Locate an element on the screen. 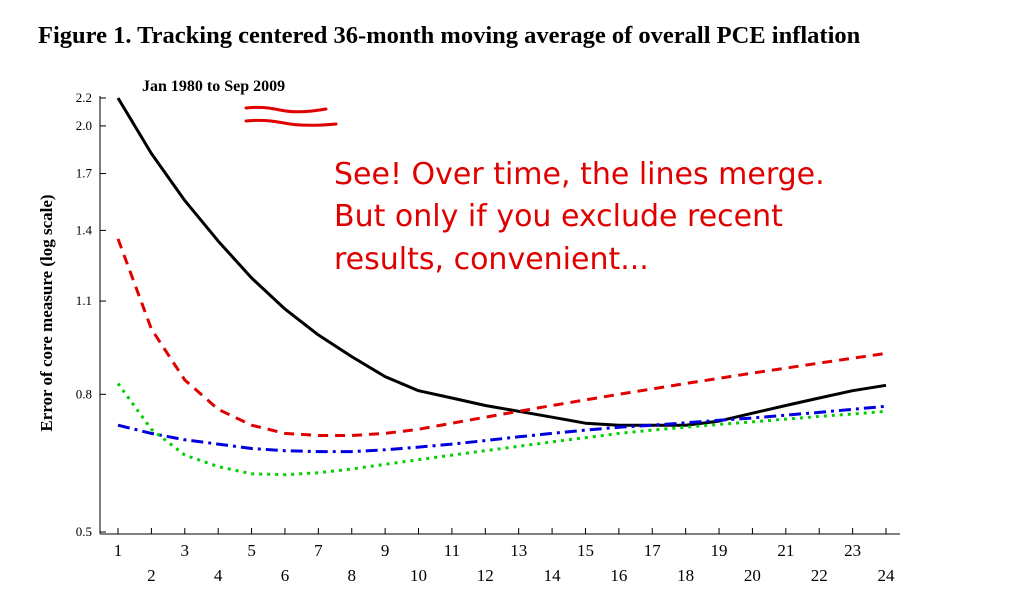 The width and height of the screenshot is (1014, 596). chart-subtitle: Jan 1980 to Sep 2009 is located at coordinates (213, 86).